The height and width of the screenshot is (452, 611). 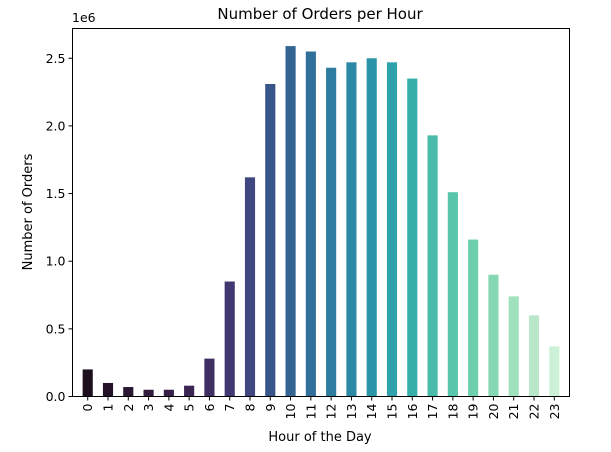 I want to click on x-tick-label: 6, so click(x=209, y=407).